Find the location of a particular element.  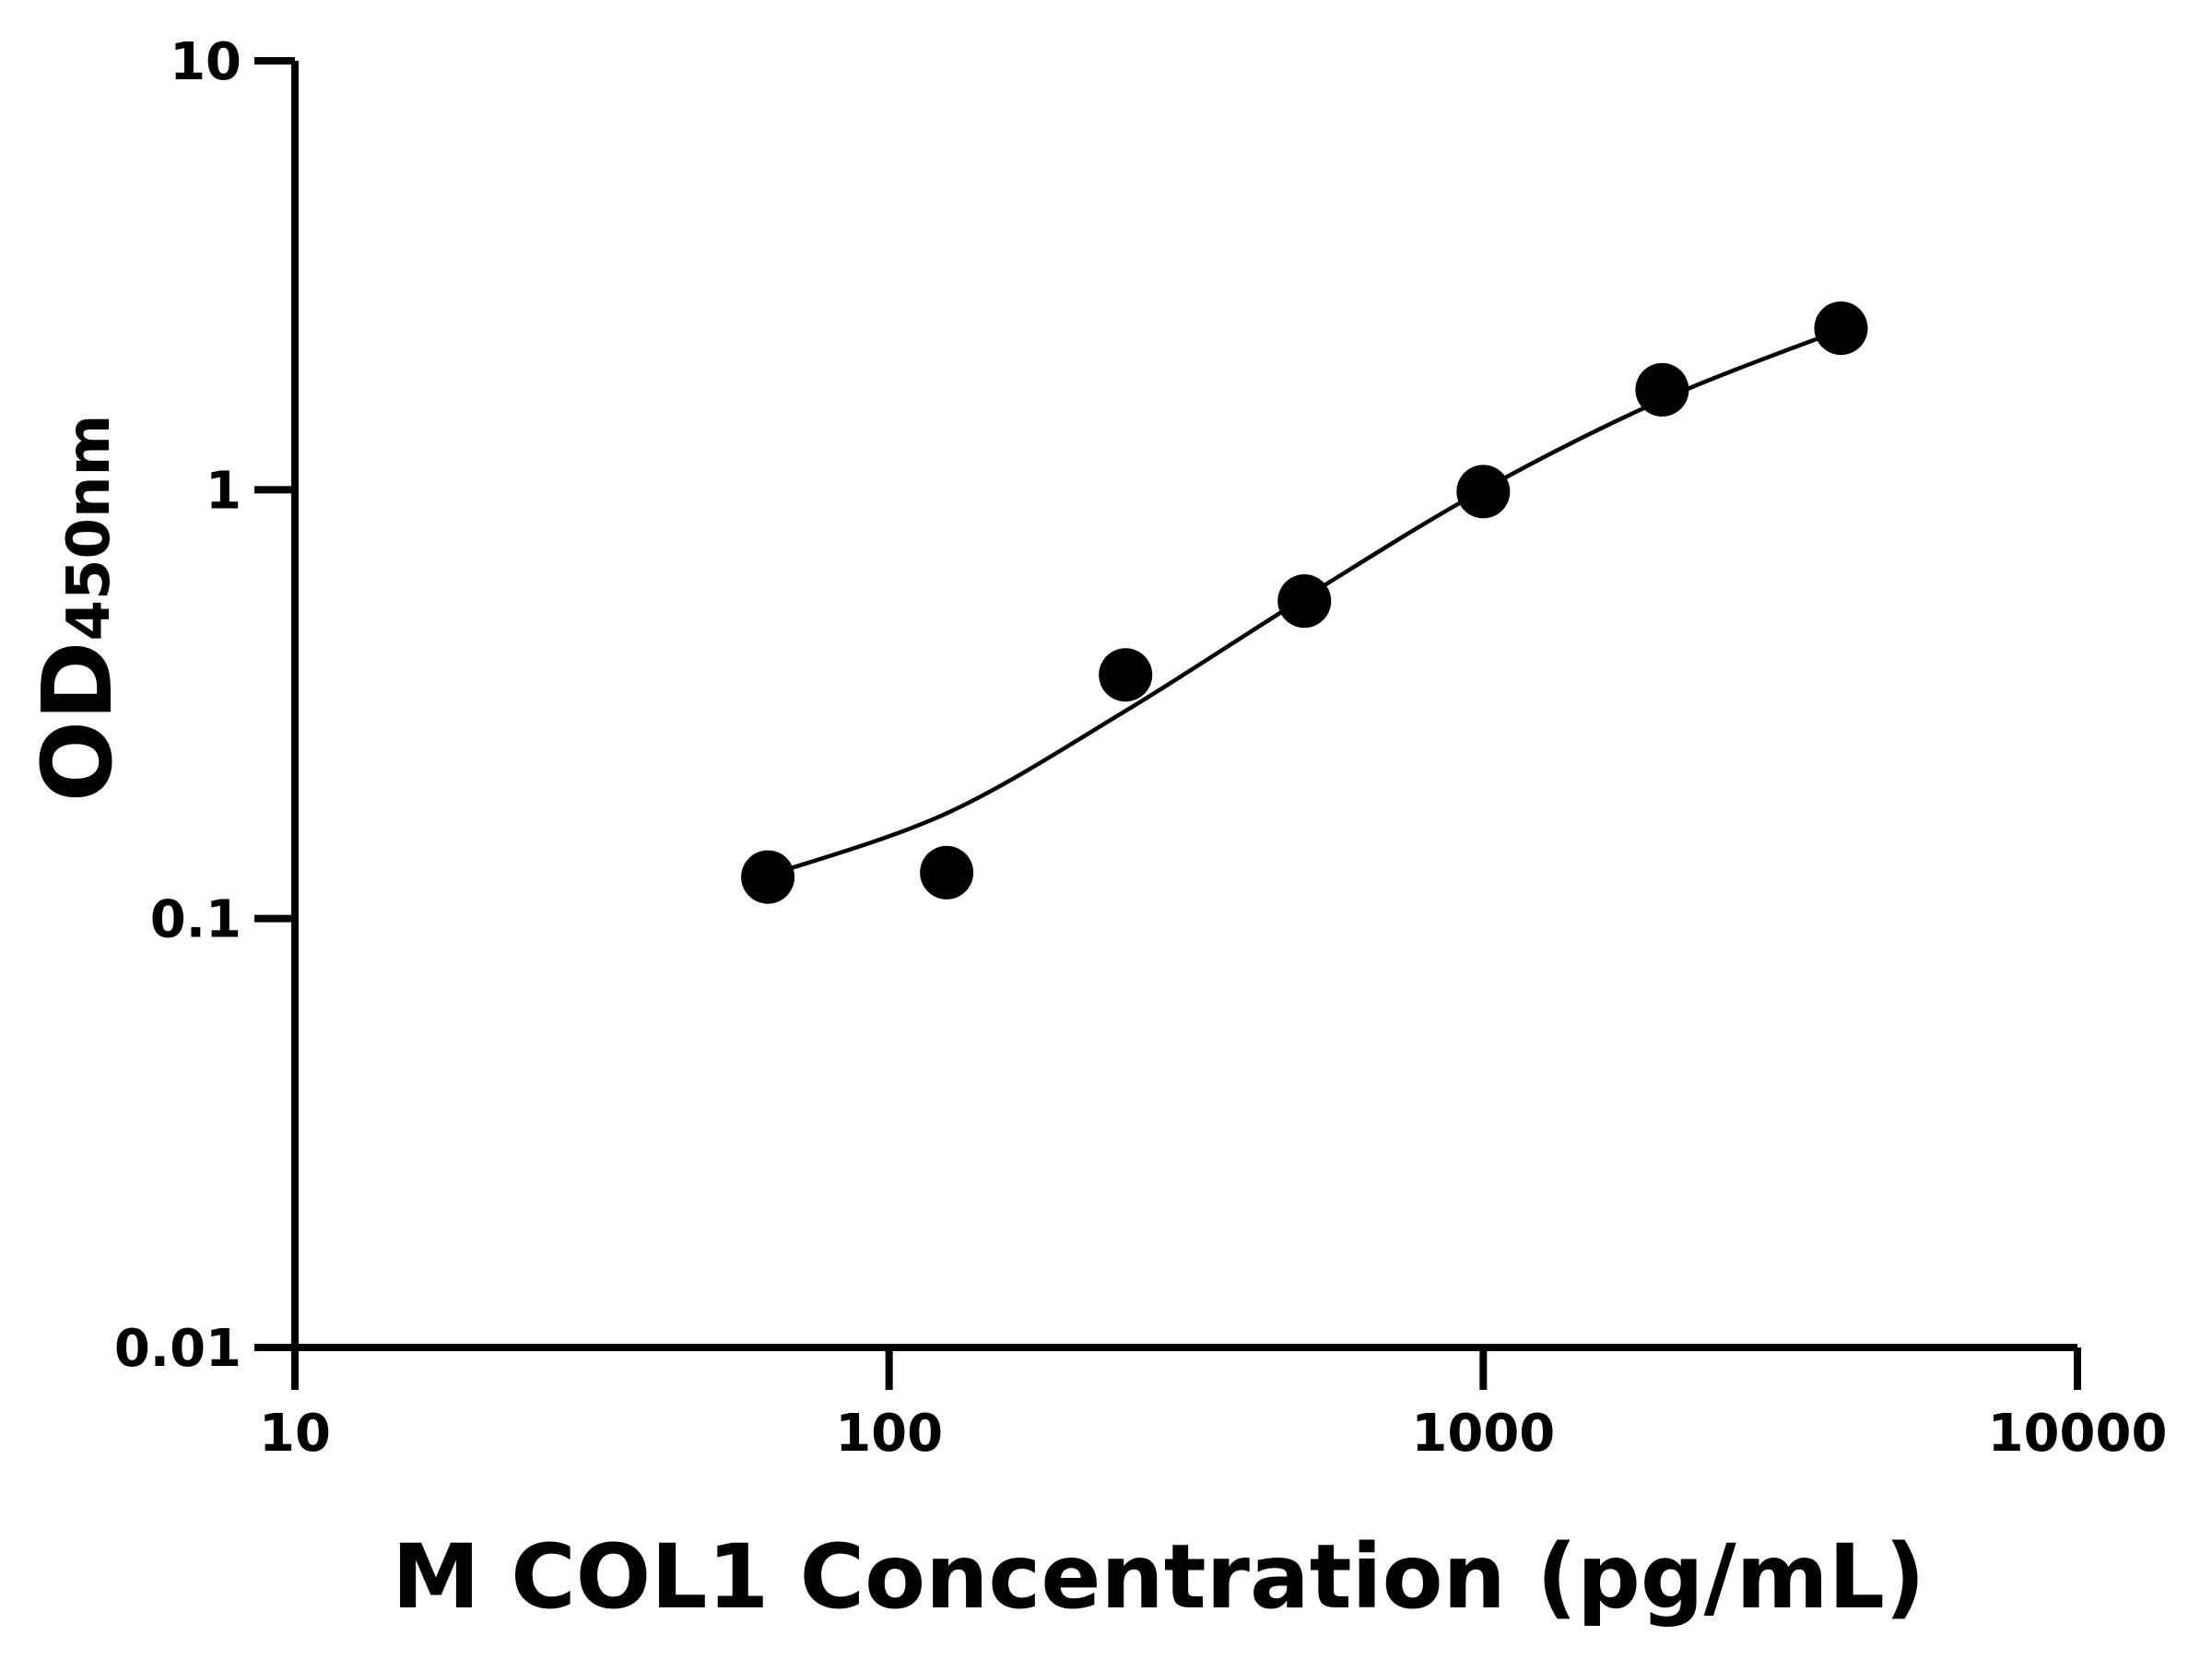

y-axis-title-subscript: 450nm is located at coordinates (89, 528).